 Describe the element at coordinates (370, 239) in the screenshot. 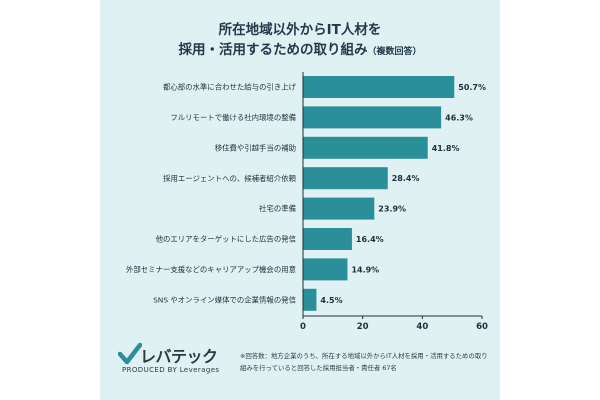

I see `value-label: 16.4%` at that location.